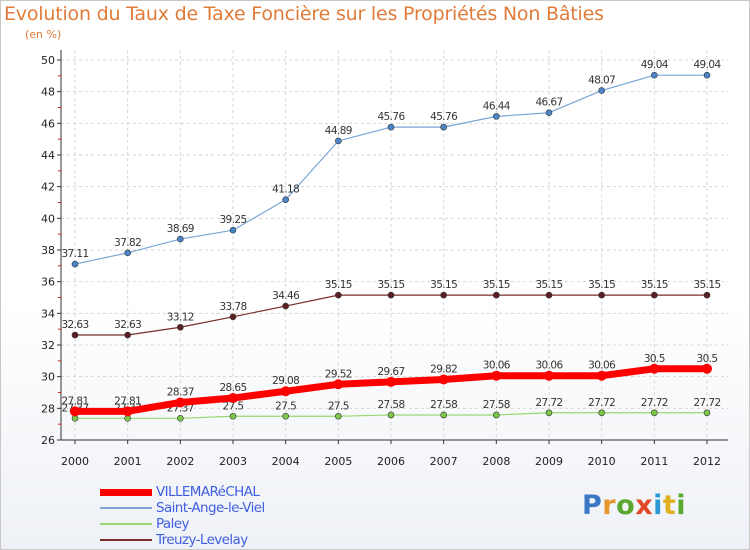 The height and width of the screenshot is (550, 750). Describe the element at coordinates (75, 335) in the screenshot. I see `point-treuzy-levelay-2000` at that location.